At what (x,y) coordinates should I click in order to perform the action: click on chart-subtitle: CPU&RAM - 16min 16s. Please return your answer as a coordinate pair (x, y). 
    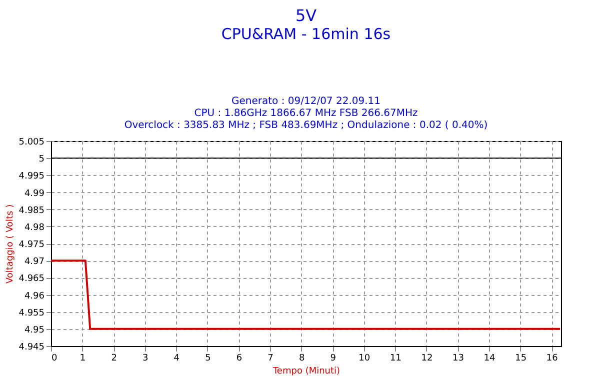
    Looking at the image, I should click on (306, 34).